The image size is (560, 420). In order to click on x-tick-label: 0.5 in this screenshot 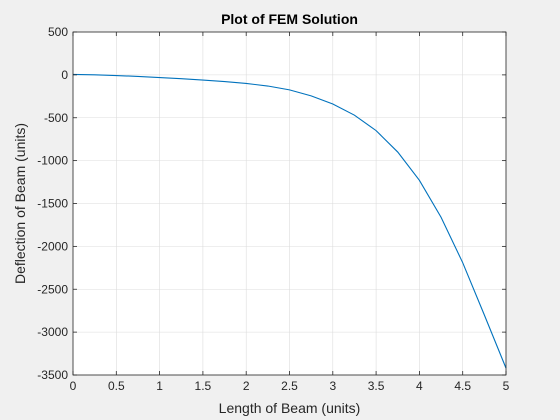, I will do `click(116, 386)`.